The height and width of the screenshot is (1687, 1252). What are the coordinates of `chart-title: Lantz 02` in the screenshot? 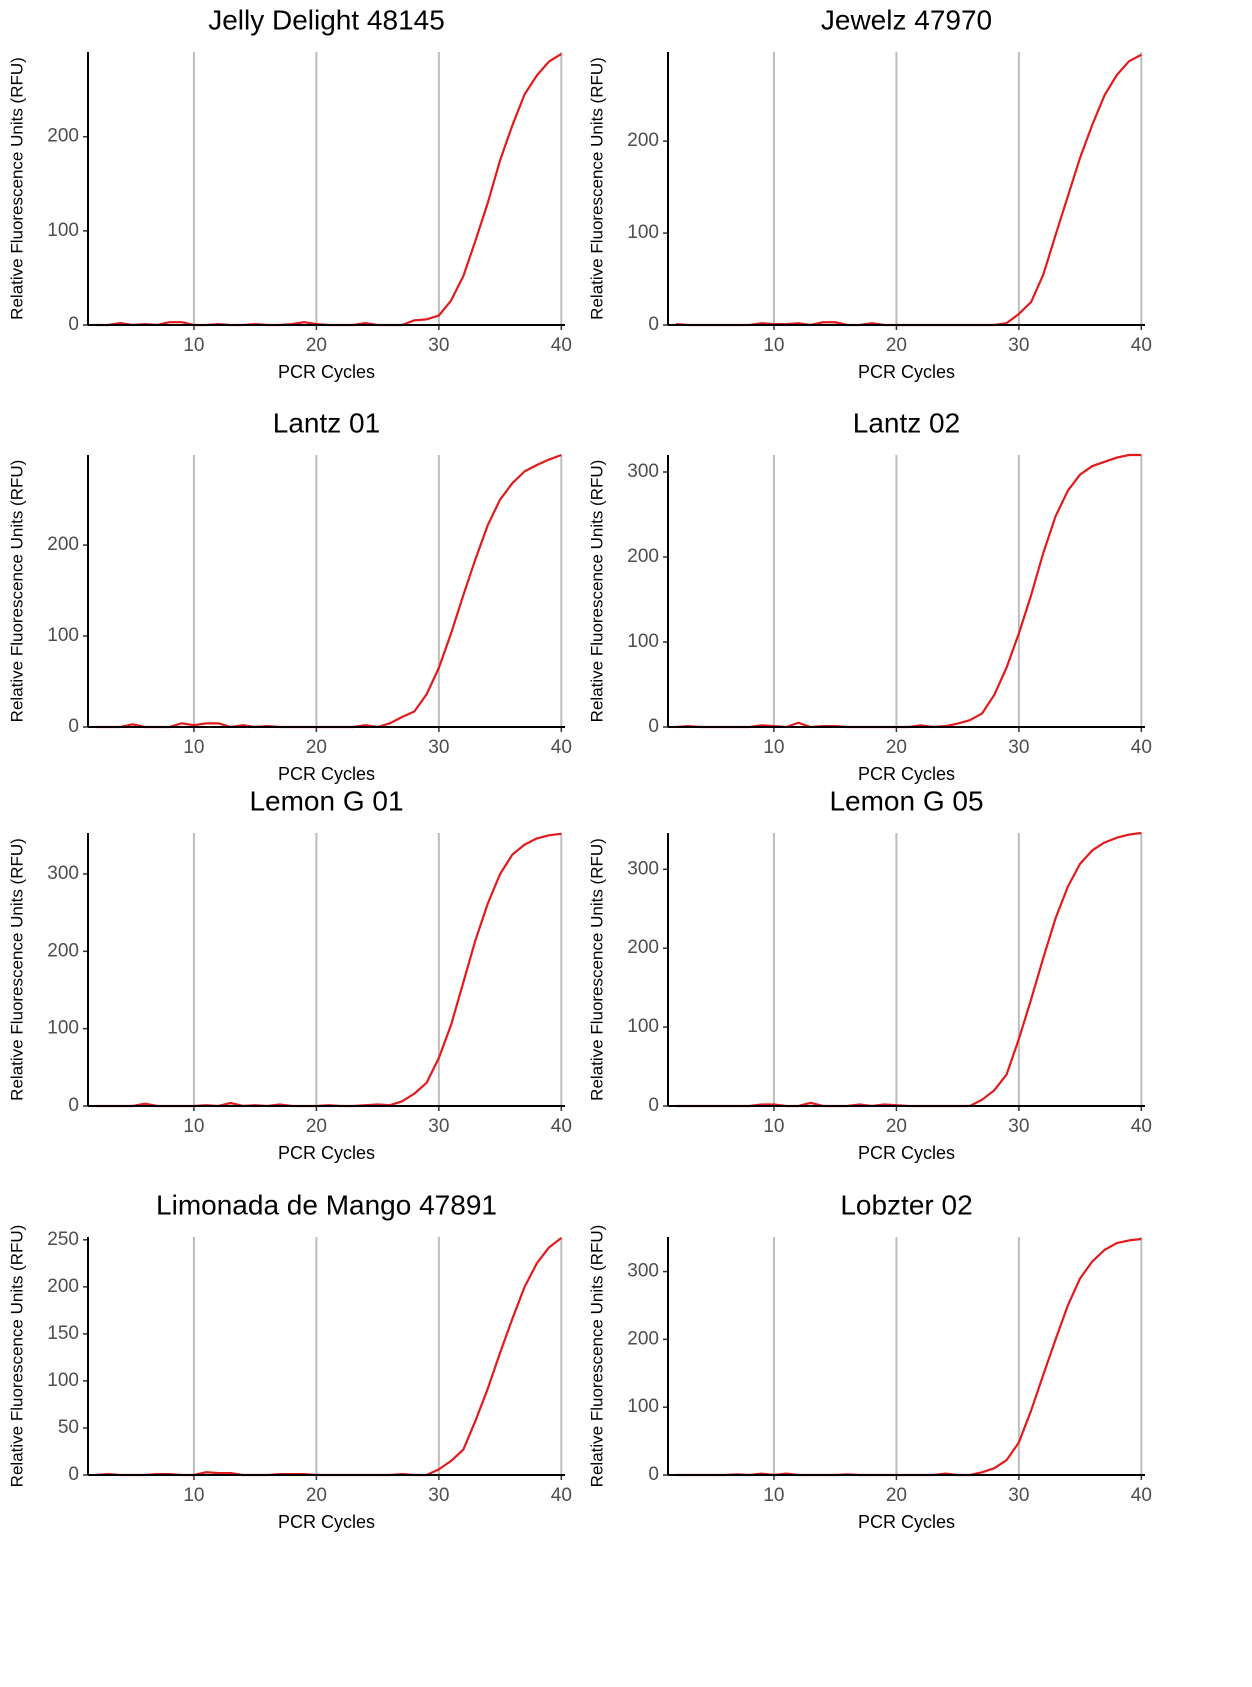 It's located at (906, 422).